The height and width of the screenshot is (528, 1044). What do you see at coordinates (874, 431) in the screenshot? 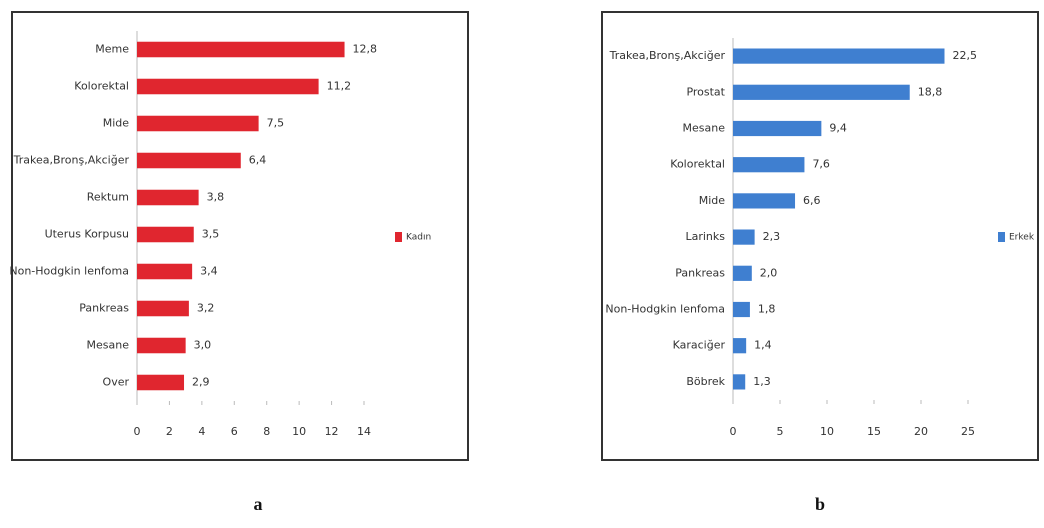
I see `x-tick-label: 15` at bounding box center [874, 431].